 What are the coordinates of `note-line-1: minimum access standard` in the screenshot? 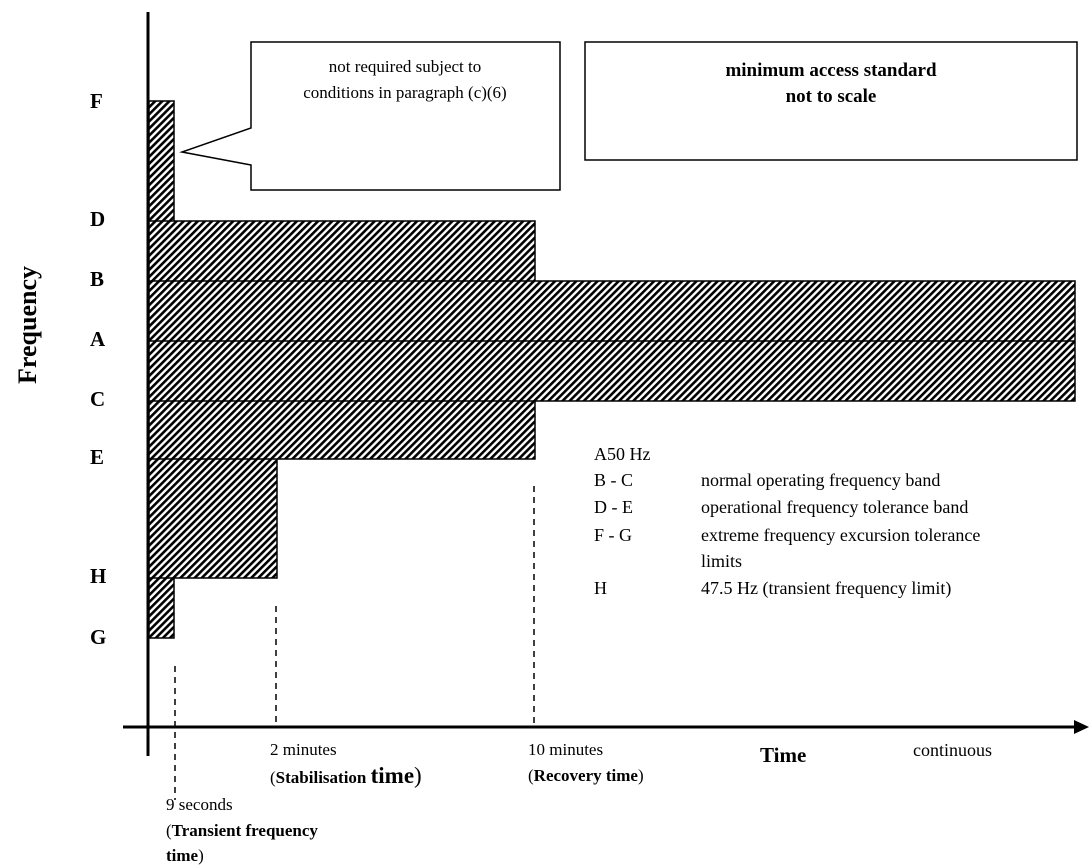 It's located at (831, 70).